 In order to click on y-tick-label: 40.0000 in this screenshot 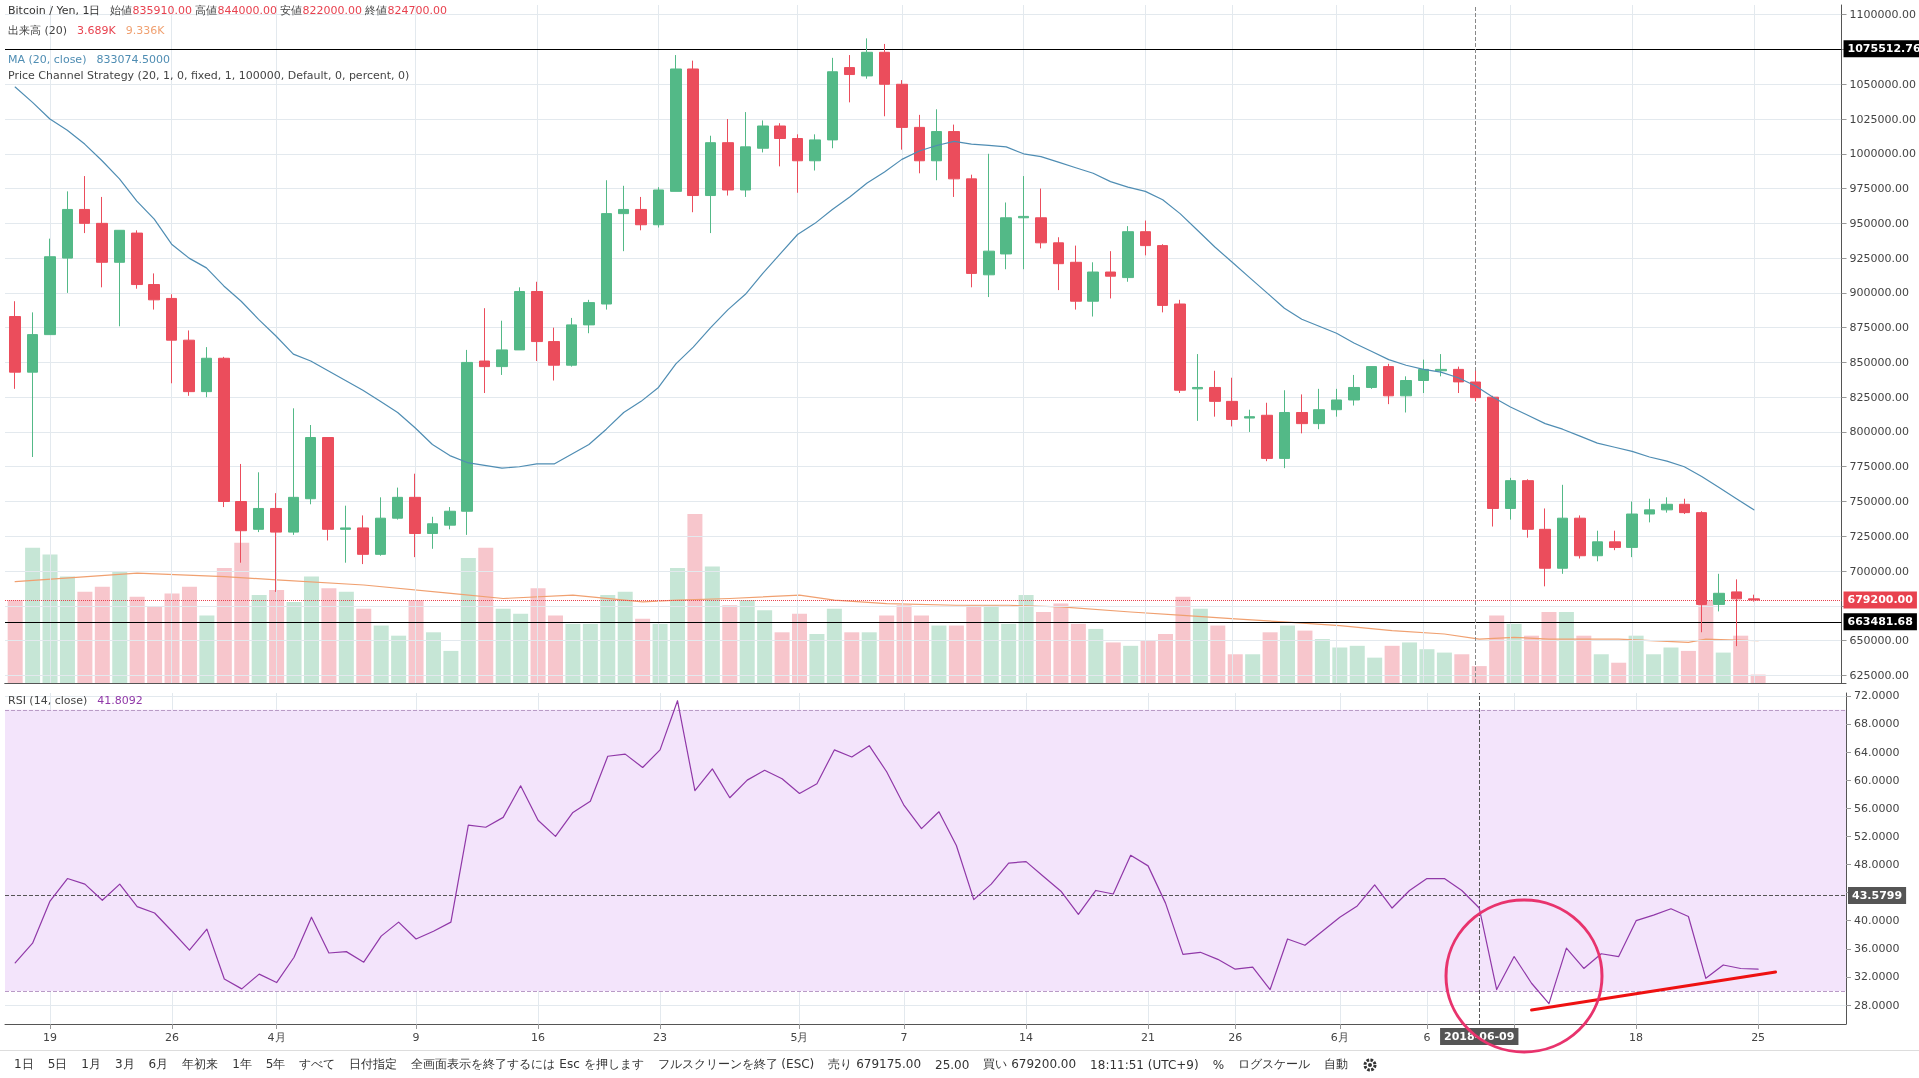, I will do `click(1877, 921)`.